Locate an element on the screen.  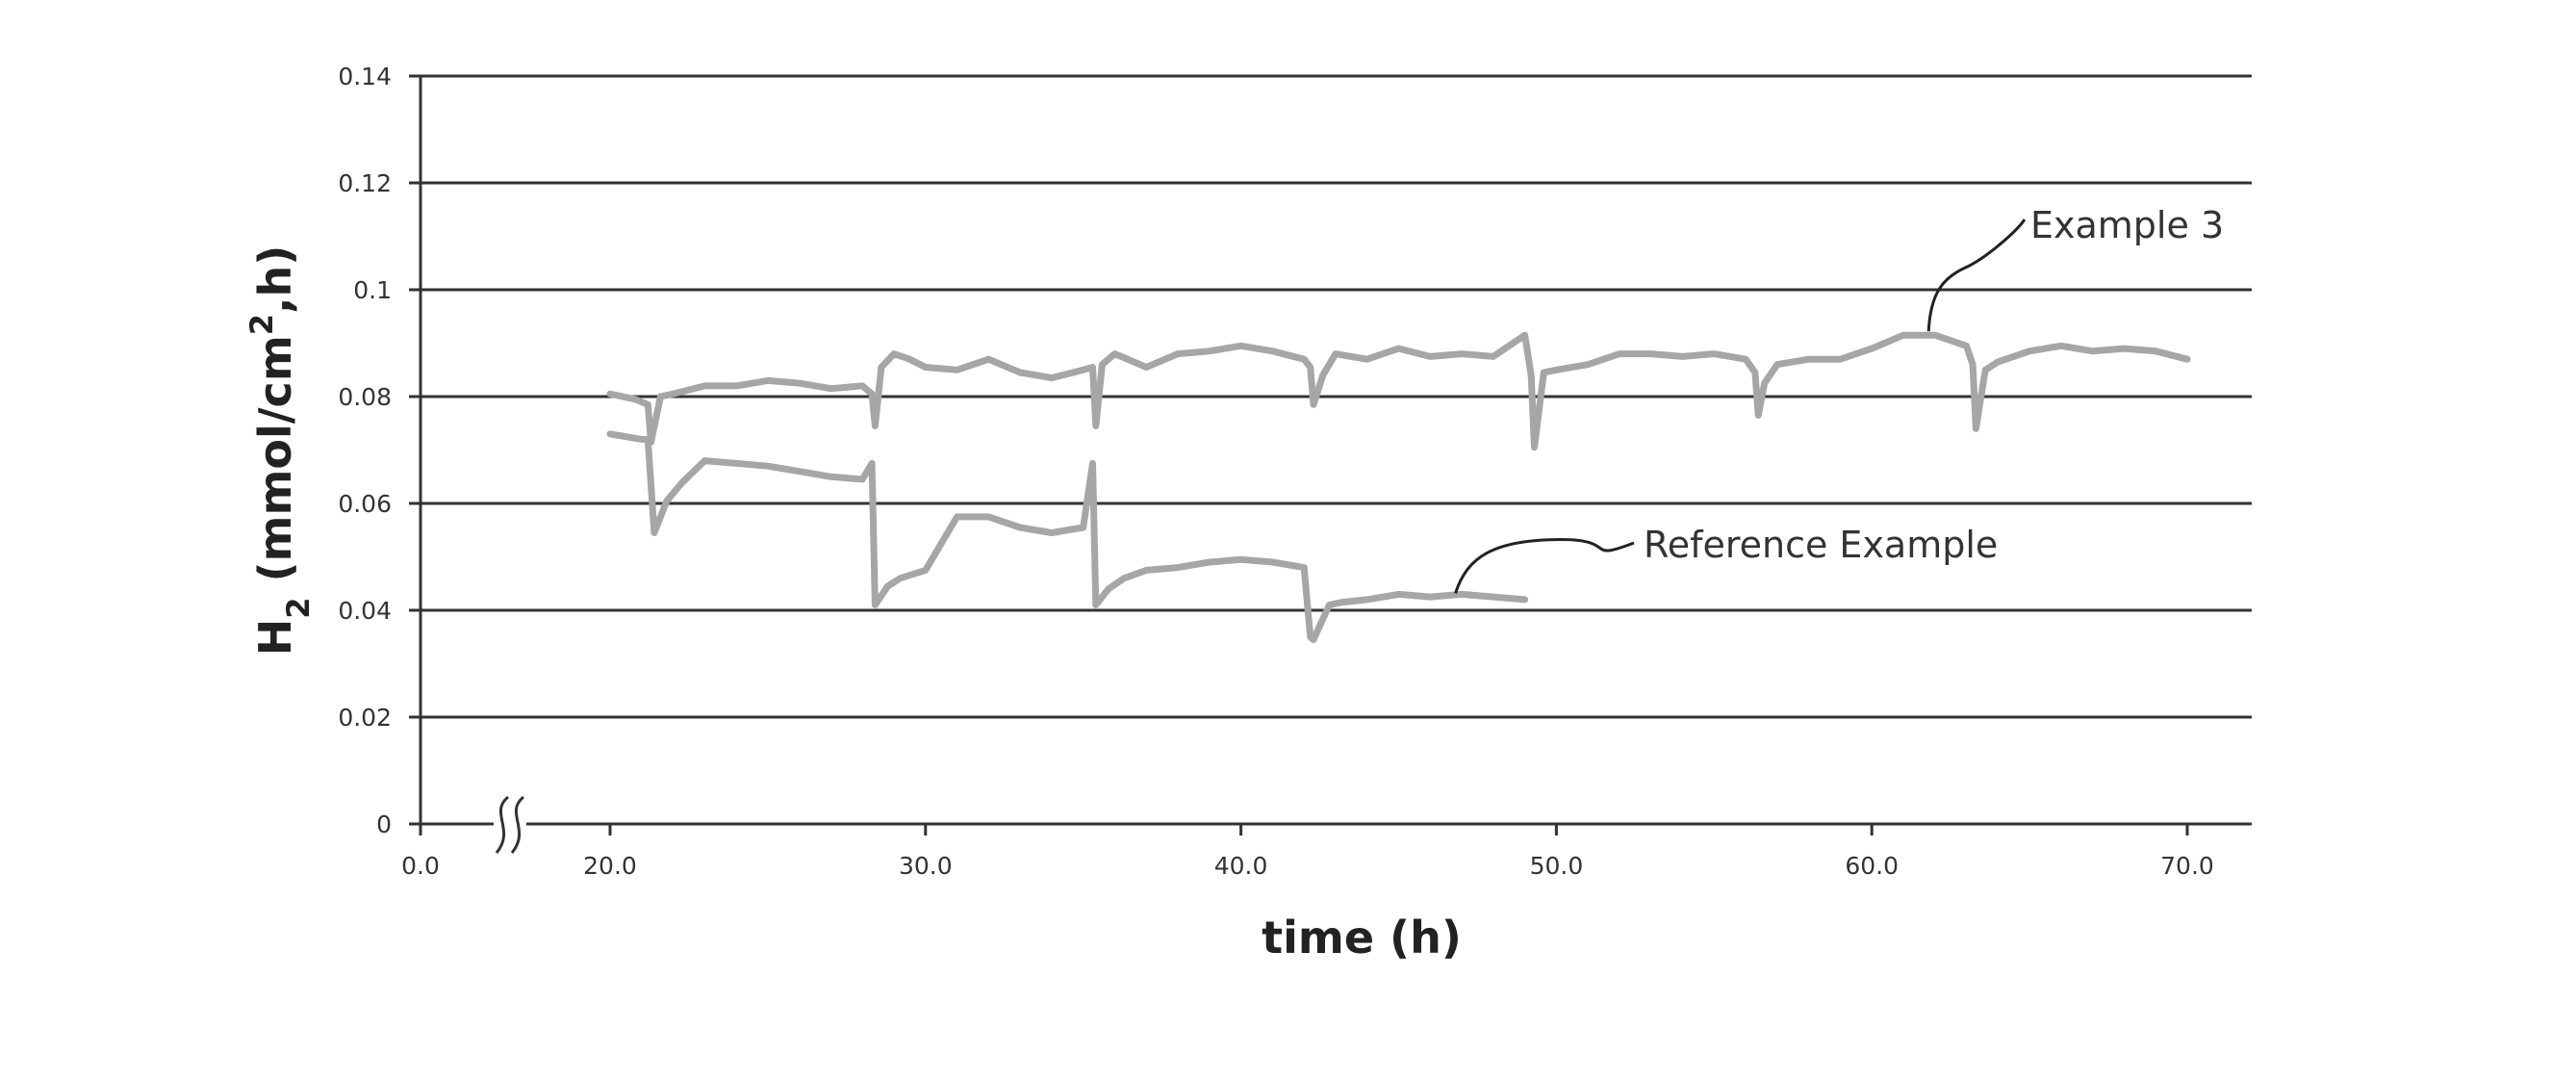
x-axis-break-mark is located at coordinates (510, 825).